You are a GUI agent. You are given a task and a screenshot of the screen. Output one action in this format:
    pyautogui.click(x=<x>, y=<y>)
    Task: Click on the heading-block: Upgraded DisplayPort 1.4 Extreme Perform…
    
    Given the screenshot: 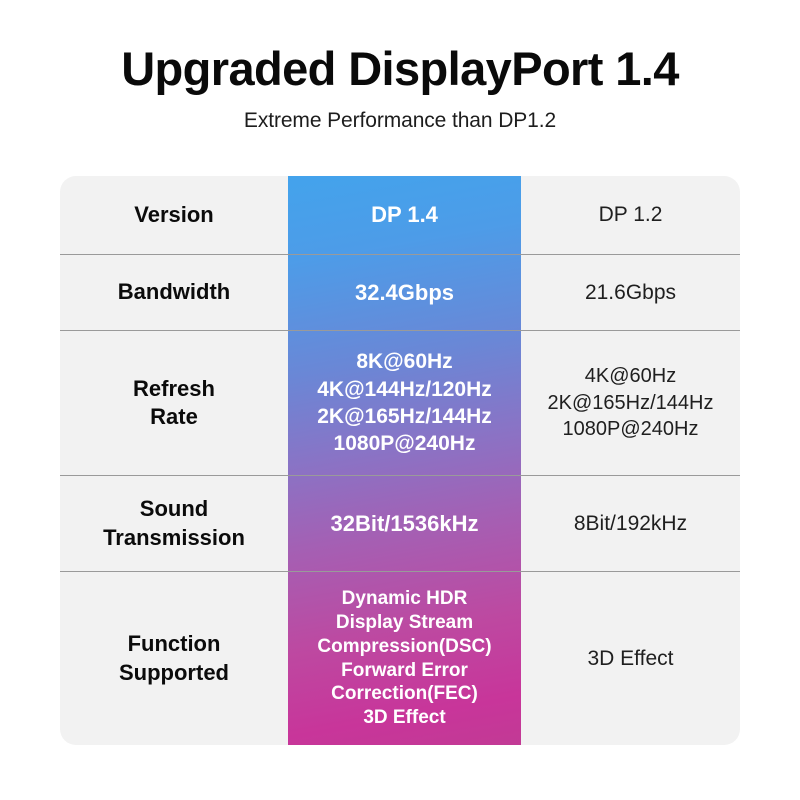 What is the action you would take?
    pyautogui.click(x=400, y=87)
    